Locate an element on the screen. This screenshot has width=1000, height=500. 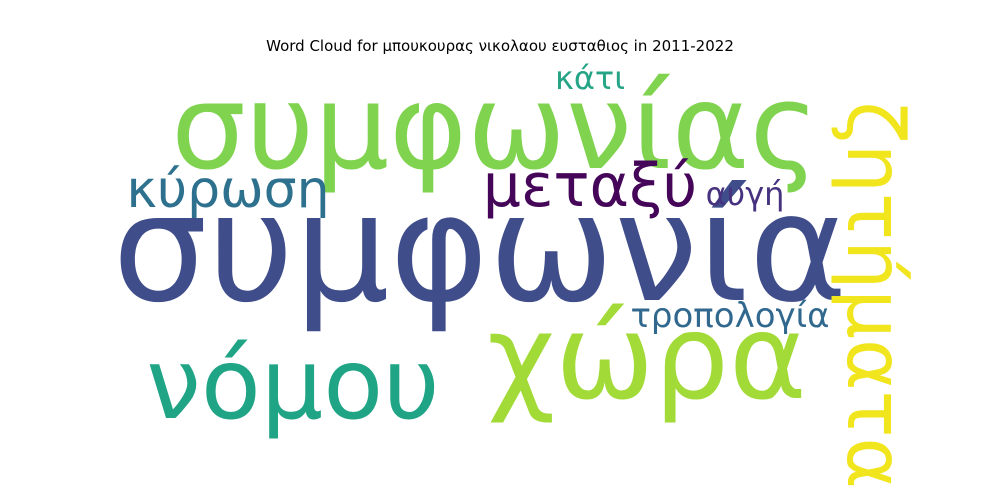
word-5: ζητήματα is located at coordinates (874, 295).